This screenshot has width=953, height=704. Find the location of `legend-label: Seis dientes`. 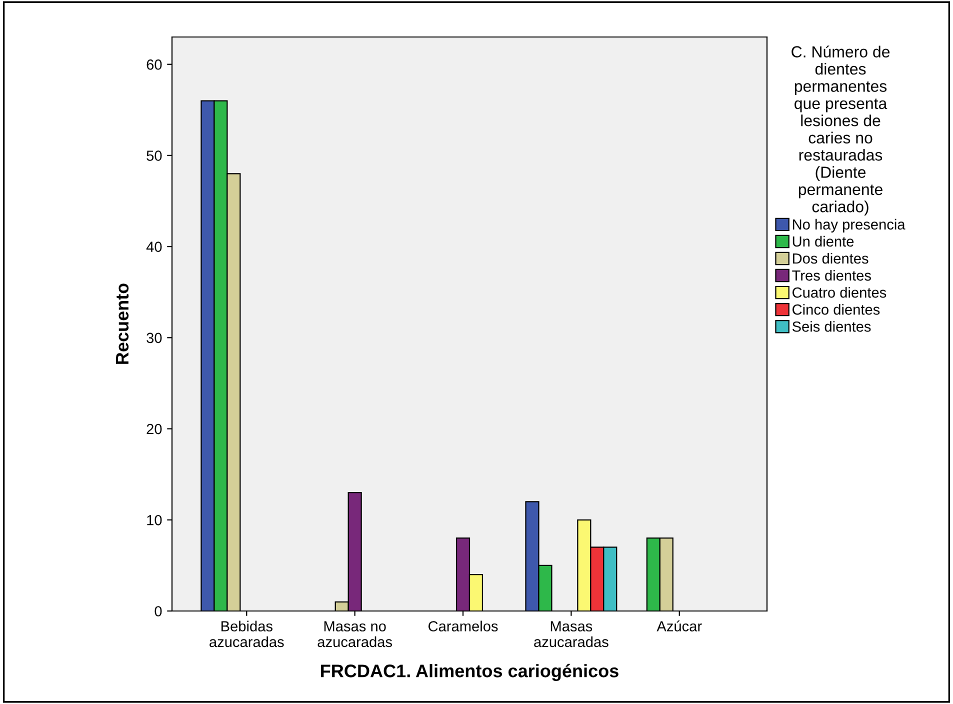

legend-label: Seis dientes is located at coordinates (831, 326).